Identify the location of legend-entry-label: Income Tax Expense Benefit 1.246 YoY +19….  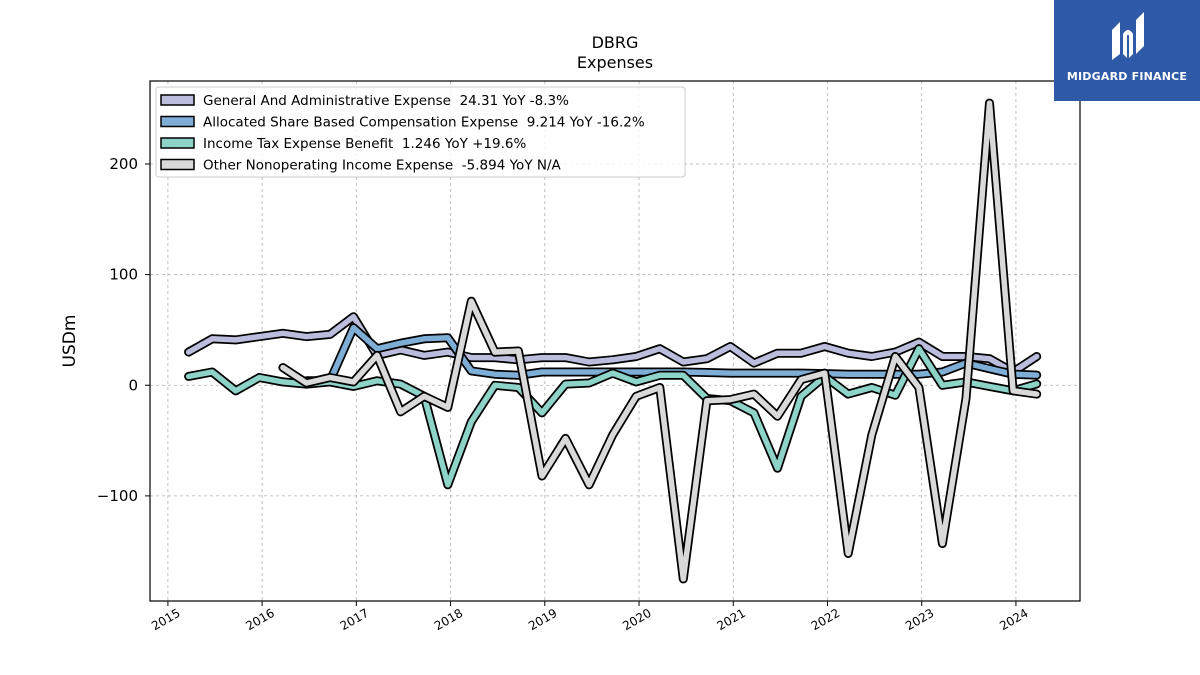
(364, 144).